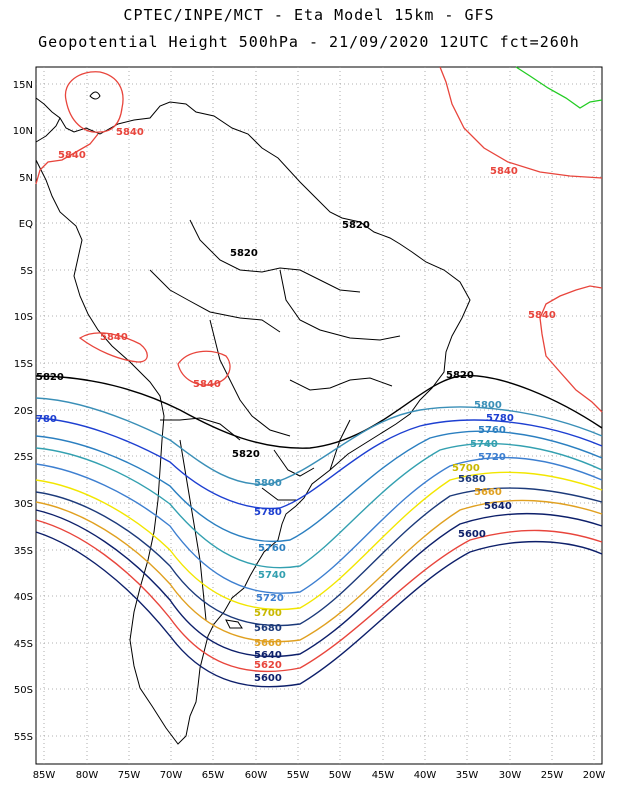  I want to click on lon-tick-label: 25W, so click(552, 775).